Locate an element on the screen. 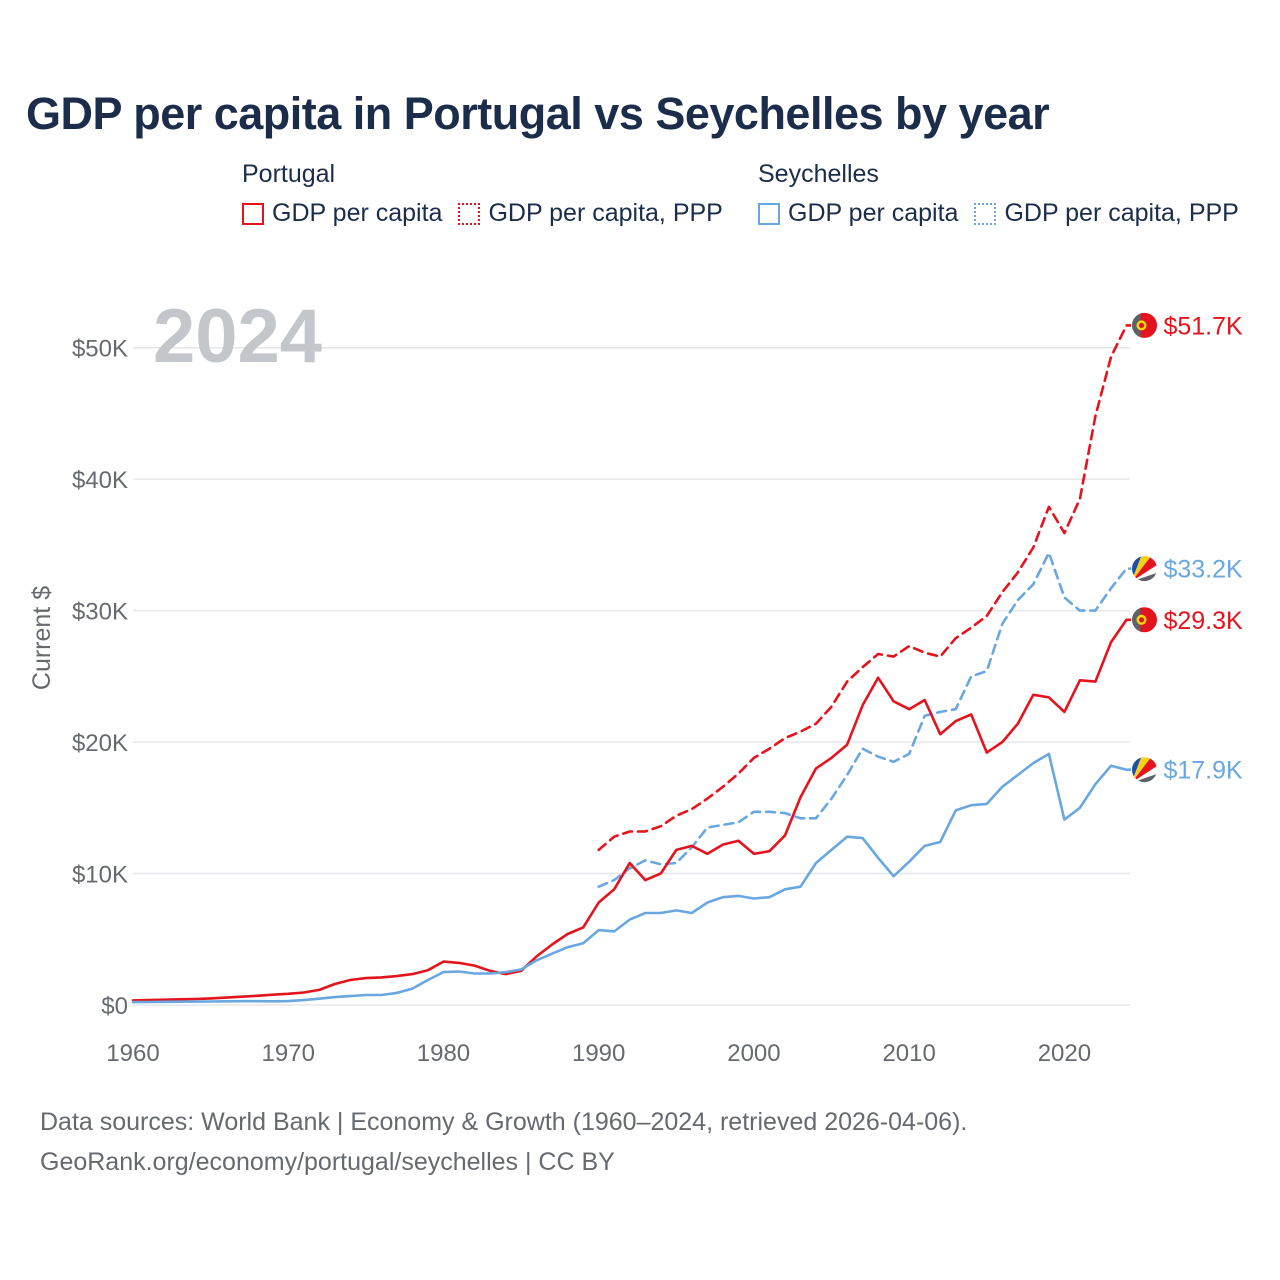 The width and height of the screenshot is (1280, 1280). end-value-label-portugal: $51.7K is located at coordinates (1203, 326).